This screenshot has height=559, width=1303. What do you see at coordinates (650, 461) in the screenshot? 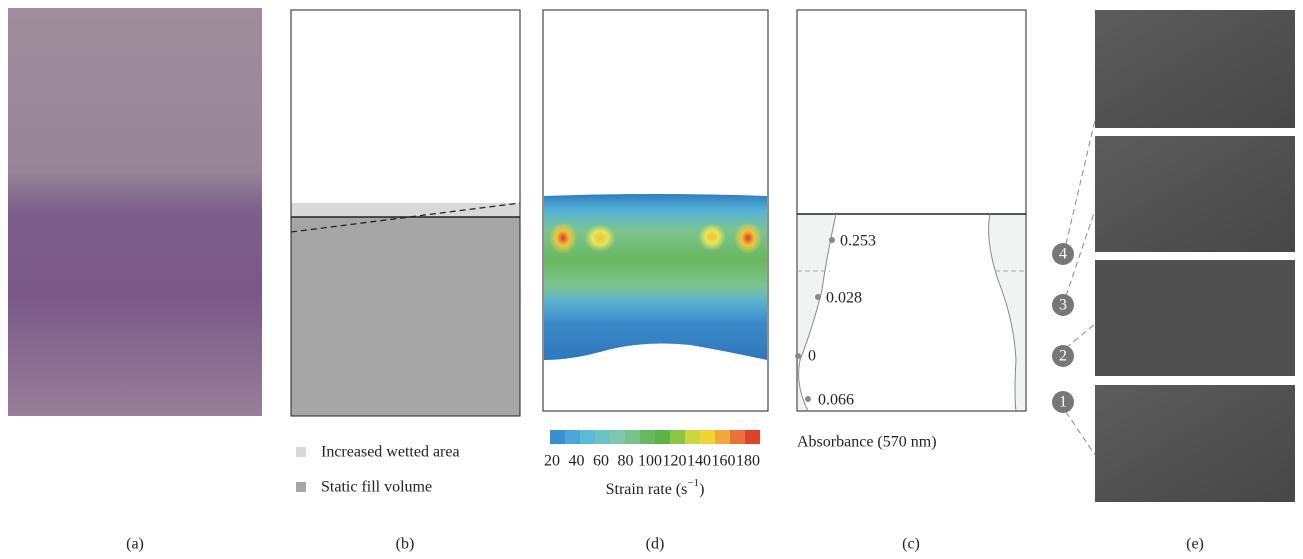
I see `colorbar-tick-label: 100` at bounding box center [650, 461].